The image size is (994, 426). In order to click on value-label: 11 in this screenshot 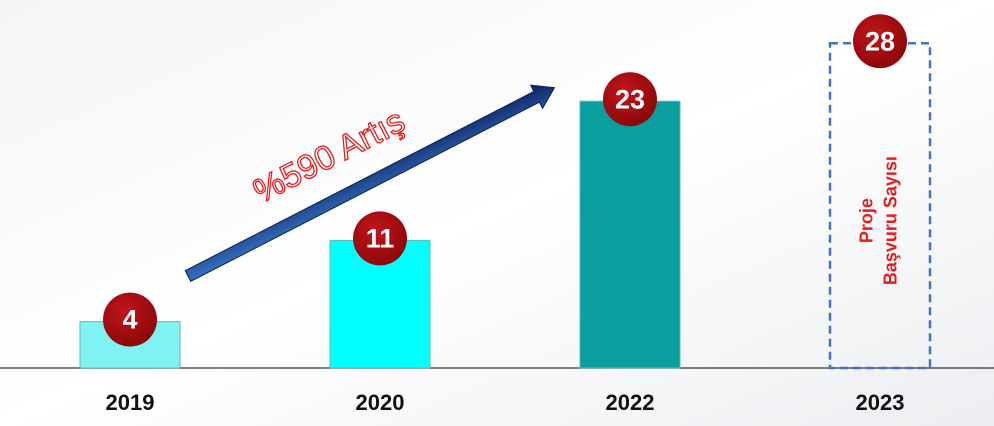, I will do `click(380, 239)`.